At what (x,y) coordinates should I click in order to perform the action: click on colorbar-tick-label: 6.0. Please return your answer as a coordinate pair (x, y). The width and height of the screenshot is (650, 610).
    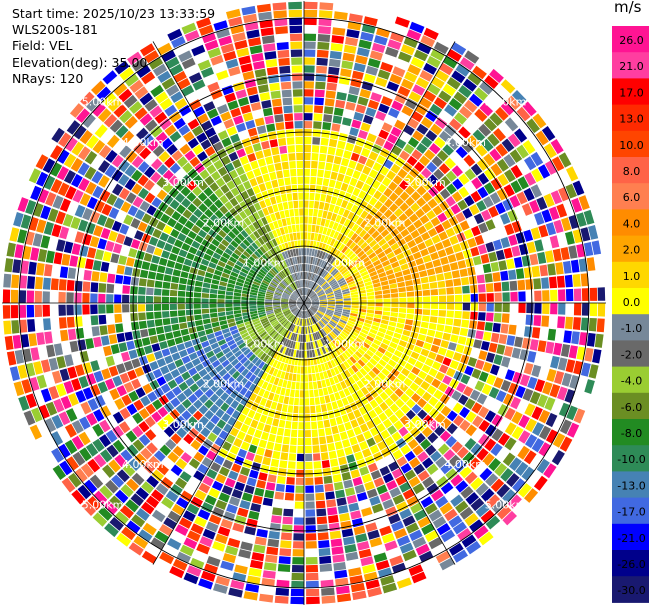
    Looking at the image, I should click on (632, 197).